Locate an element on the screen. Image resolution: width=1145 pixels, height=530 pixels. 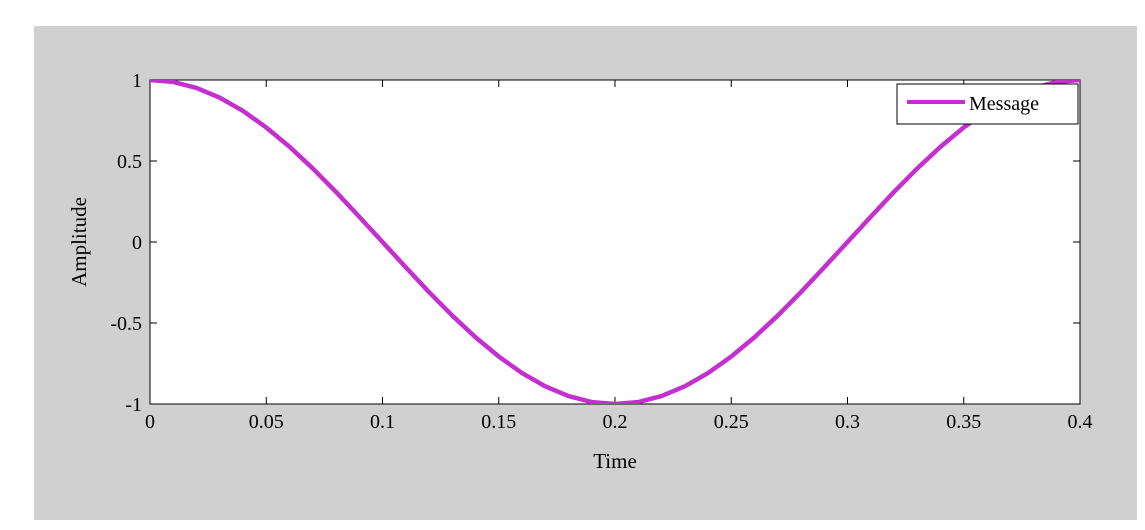
legend-label: Message is located at coordinates (1004, 104).